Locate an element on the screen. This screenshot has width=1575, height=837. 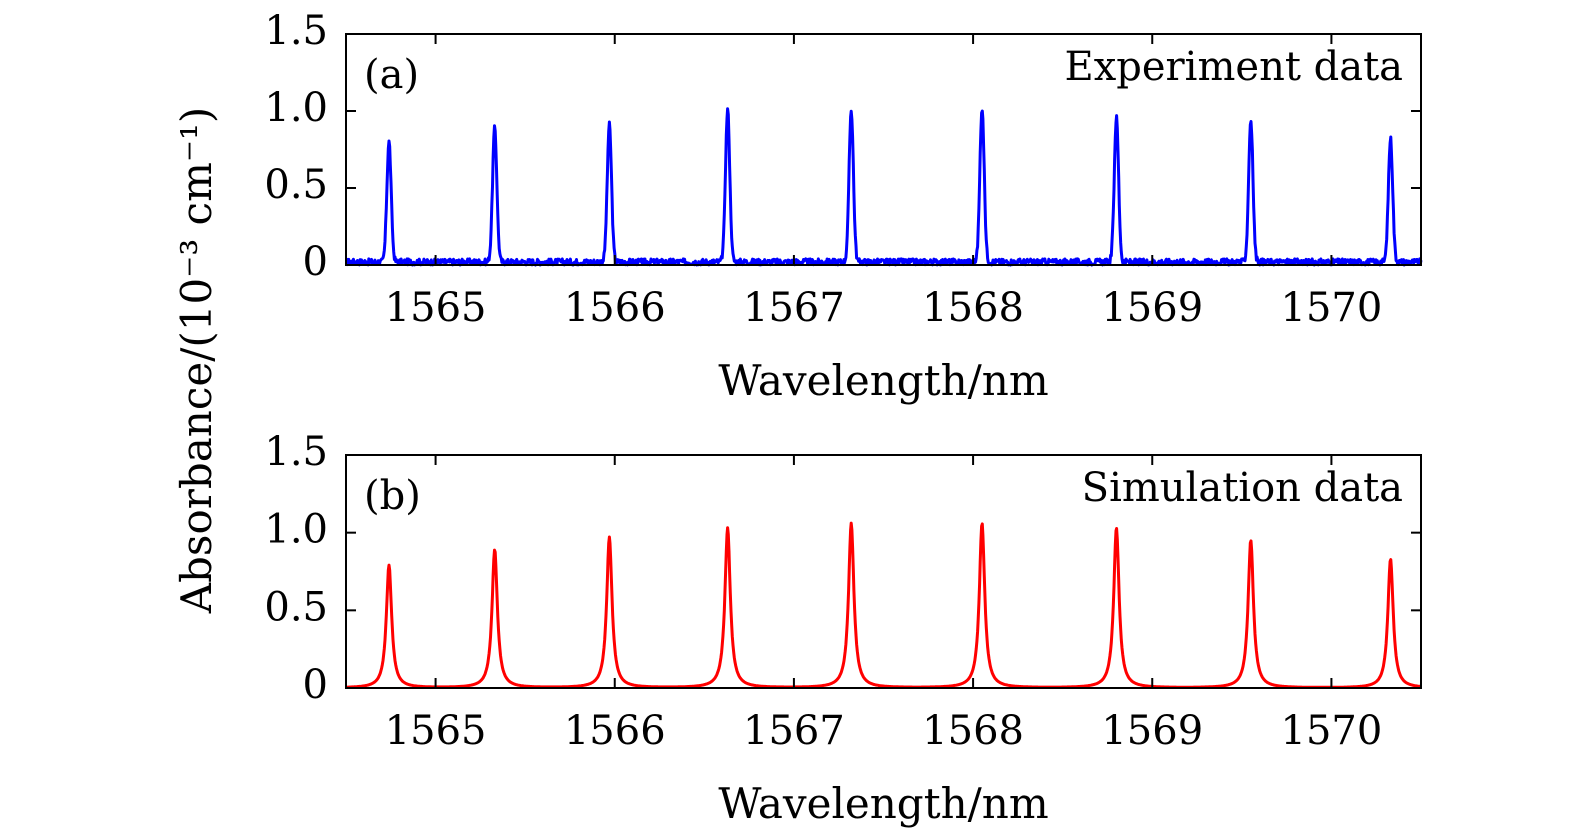
panel-b-series-label: Simulation data is located at coordinates (1242, 488).